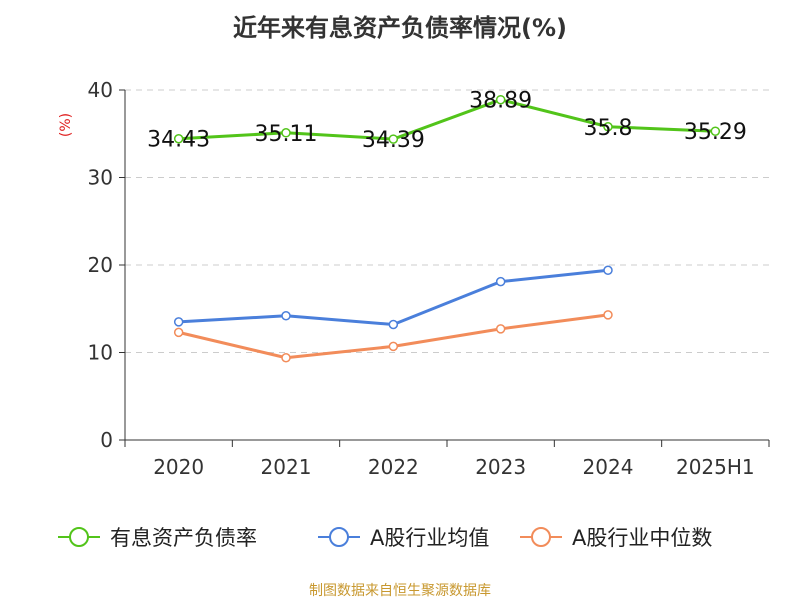  What do you see at coordinates (393, 467) in the screenshot?
I see `x-tick-label: 2022` at bounding box center [393, 467].